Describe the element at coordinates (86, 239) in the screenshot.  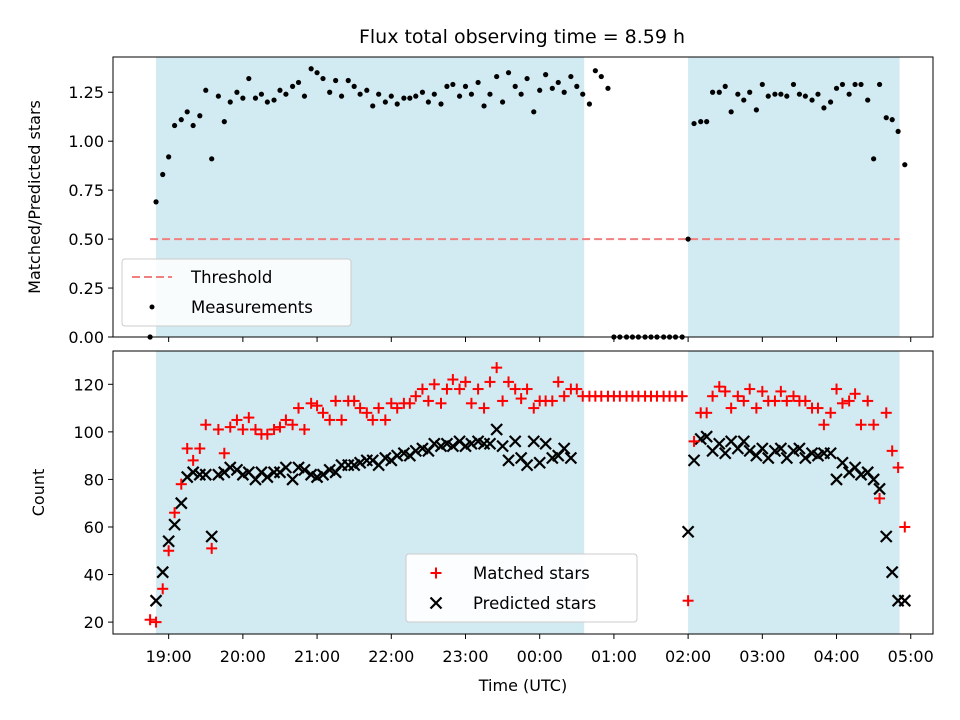
I see `top-y-tick-label: 0.50` at that location.